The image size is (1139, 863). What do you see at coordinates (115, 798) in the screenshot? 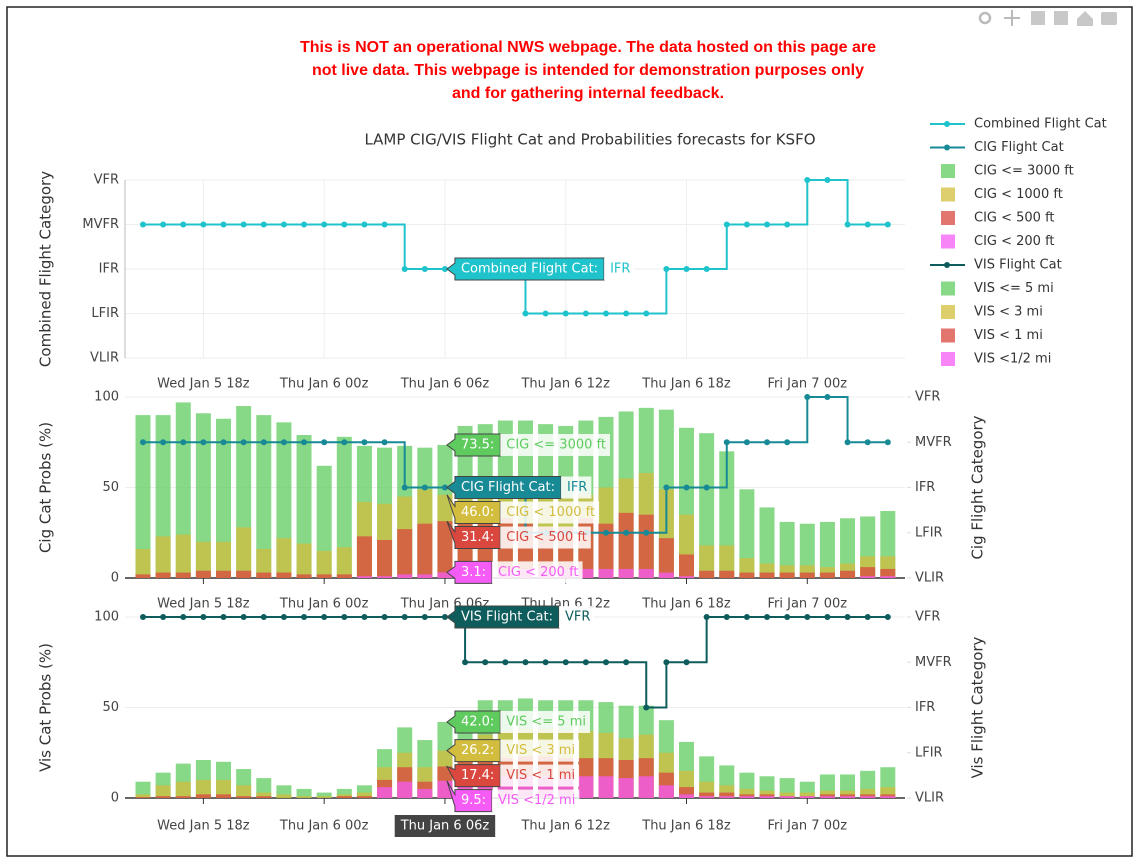
I see `y-tick-label: 0` at bounding box center [115, 798].